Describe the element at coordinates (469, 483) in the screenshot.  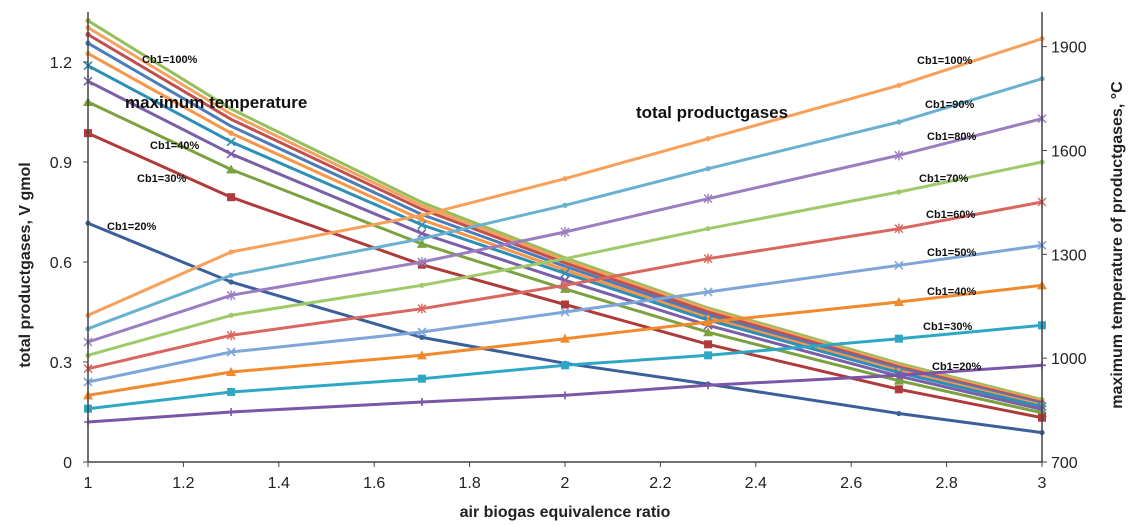
I see `x-tick-label: 1.8` at that location.